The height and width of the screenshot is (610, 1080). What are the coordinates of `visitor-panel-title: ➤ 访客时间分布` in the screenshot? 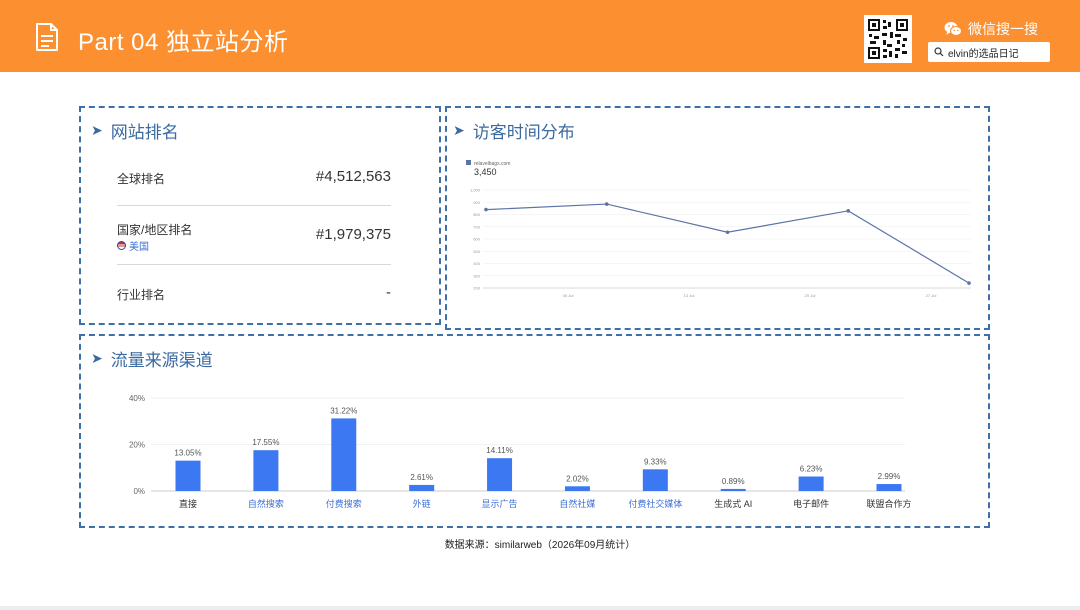 It's located at (514, 130).